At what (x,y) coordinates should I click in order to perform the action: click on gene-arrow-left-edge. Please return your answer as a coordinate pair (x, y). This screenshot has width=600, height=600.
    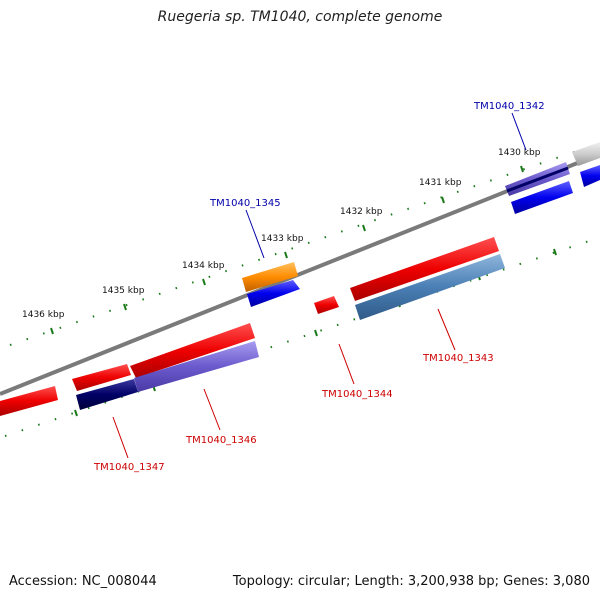
    Looking at the image, I should click on (29, 401).